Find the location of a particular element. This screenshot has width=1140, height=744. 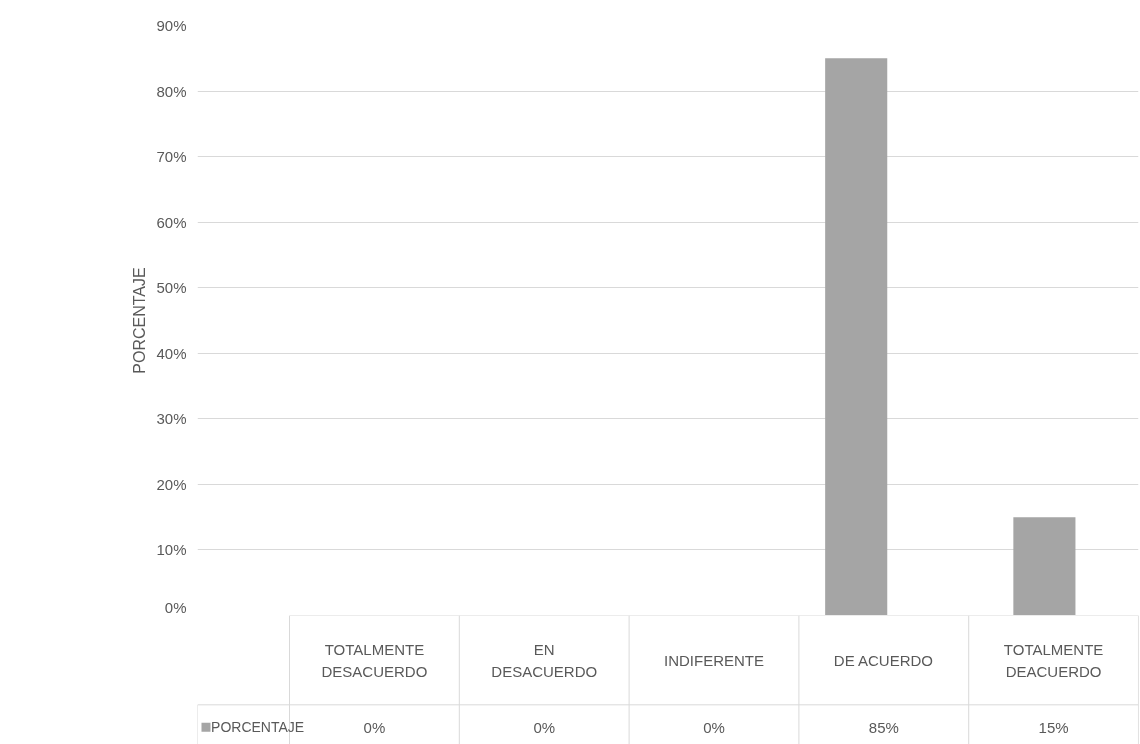

data-label: 85% is located at coordinates (883, 727).